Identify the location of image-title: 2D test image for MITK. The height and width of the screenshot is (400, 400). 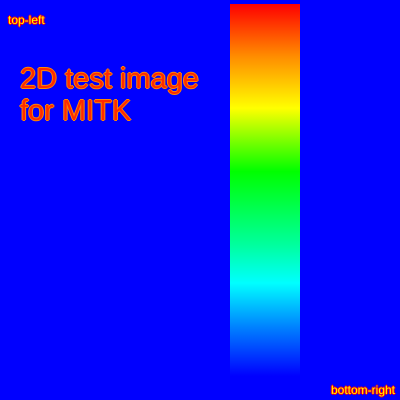
(120, 95).